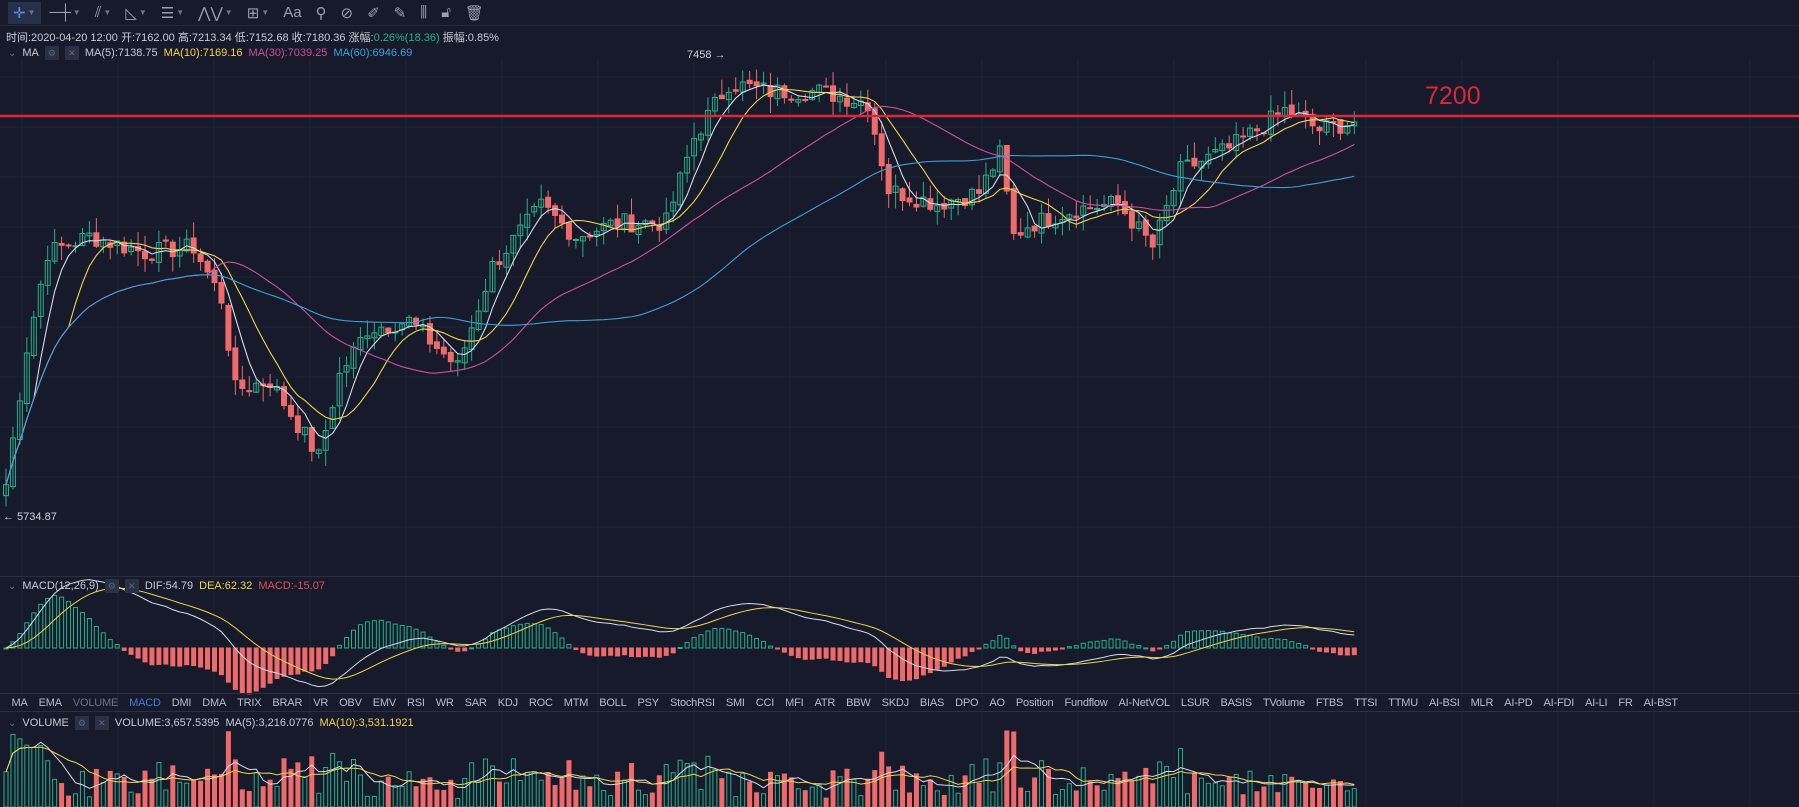 The image size is (1799, 807). Describe the element at coordinates (446, 13) in the screenshot. I see `lock-tool: 🔓︎` at that location.